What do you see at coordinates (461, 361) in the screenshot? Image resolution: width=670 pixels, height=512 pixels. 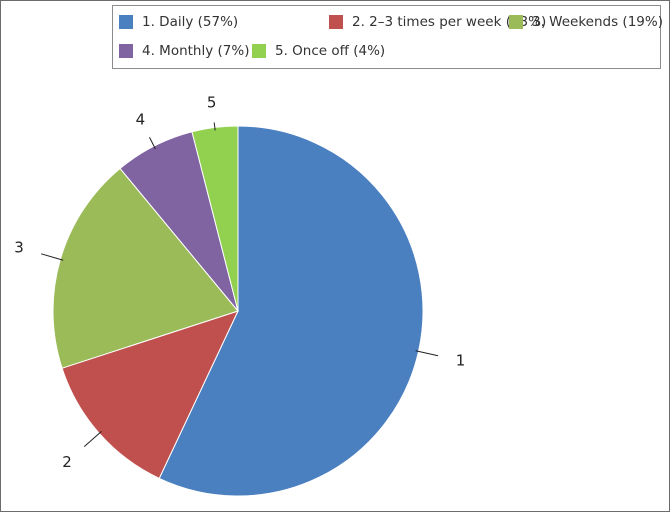 I see `slice-label-1: 1` at bounding box center [461, 361].